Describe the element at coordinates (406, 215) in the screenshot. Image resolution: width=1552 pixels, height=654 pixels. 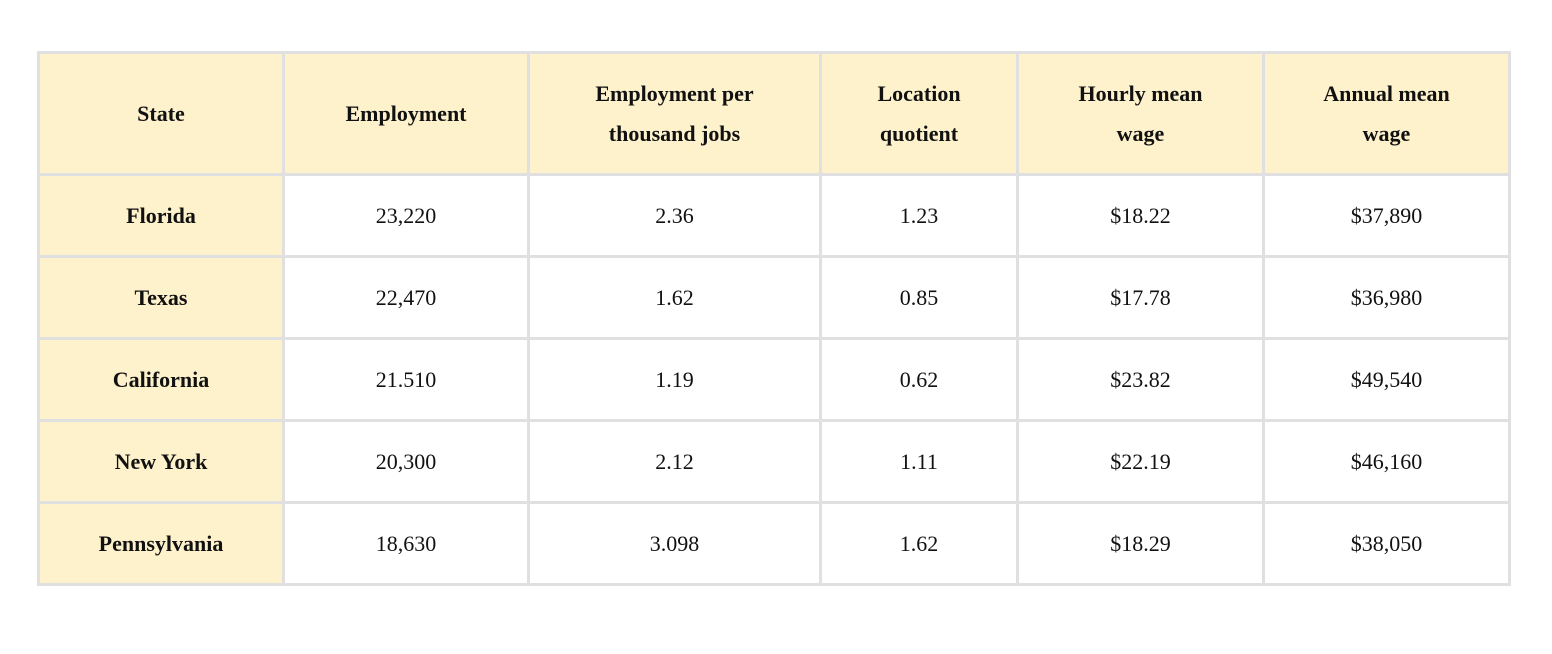
I see `data-cell: 23,220` at that location.